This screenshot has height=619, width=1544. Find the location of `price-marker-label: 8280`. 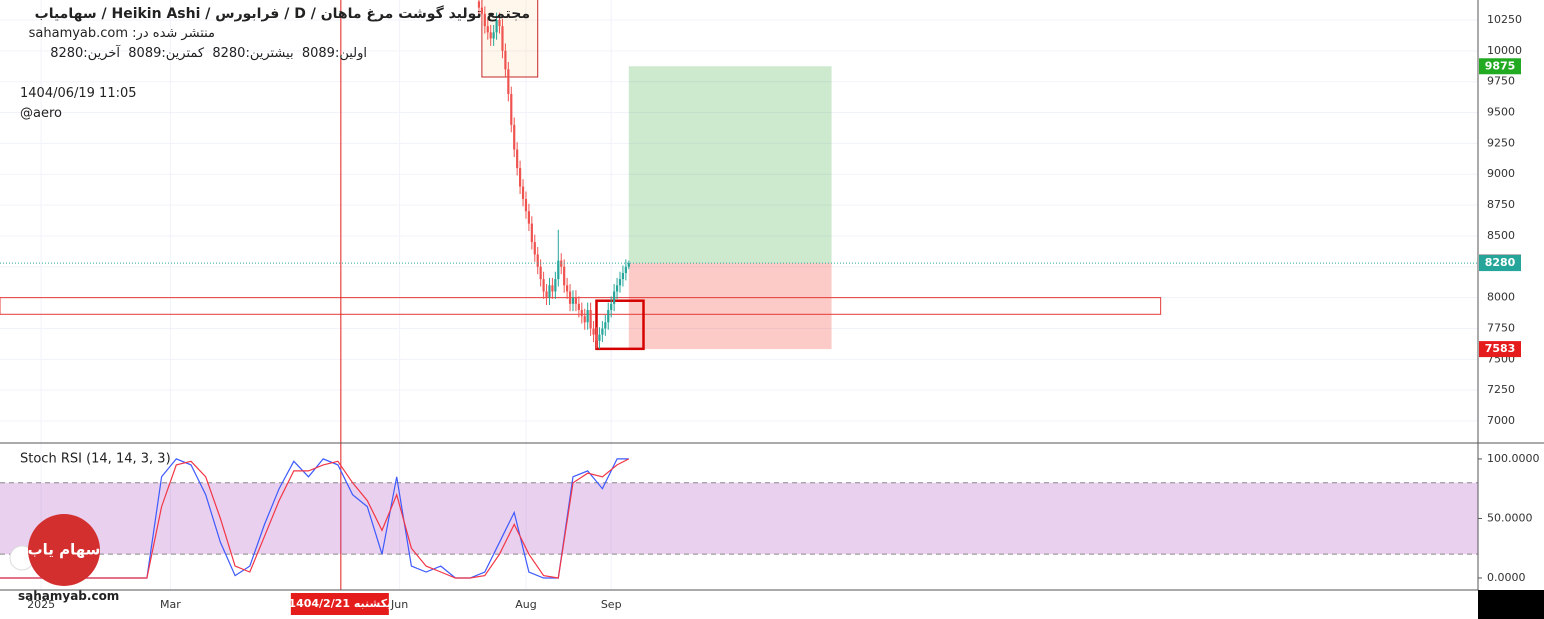

price-marker-label: 8280 is located at coordinates (1500, 262).